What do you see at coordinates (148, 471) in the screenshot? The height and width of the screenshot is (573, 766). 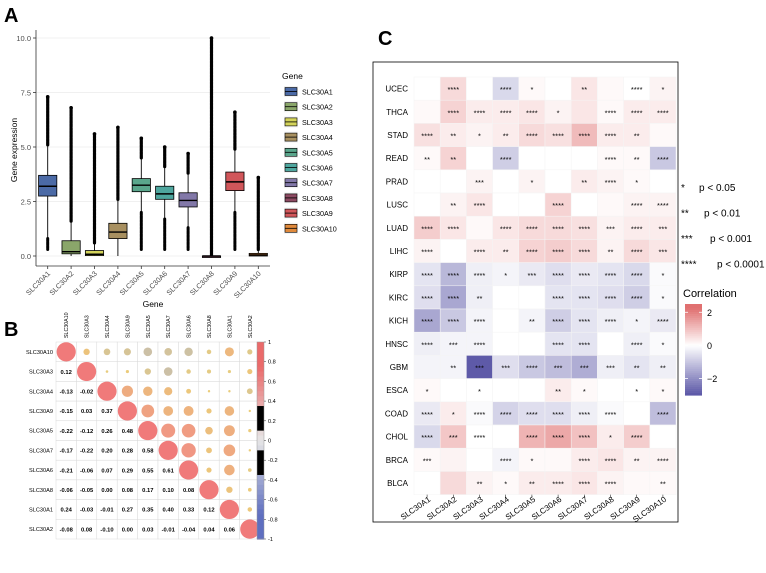 I see `corr-value: 0.55` at bounding box center [148, 471].